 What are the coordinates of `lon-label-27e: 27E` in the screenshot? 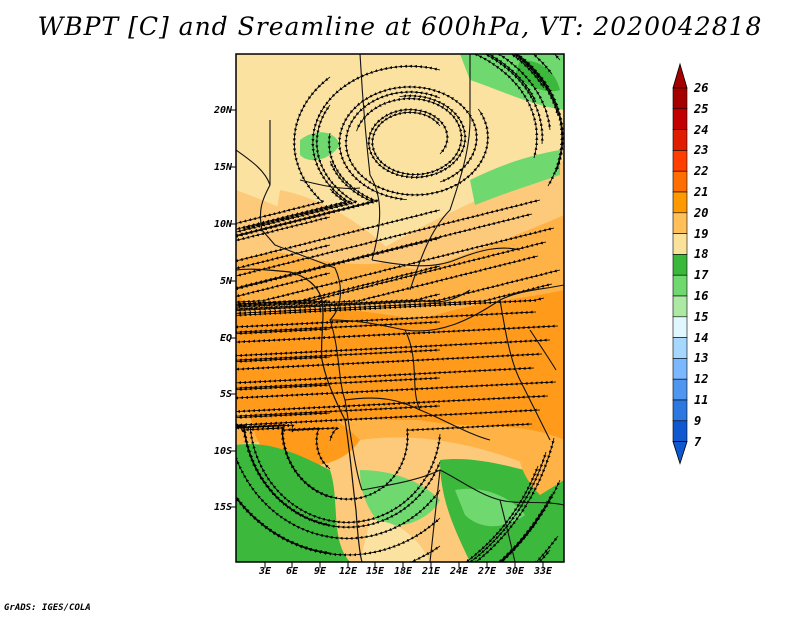 It's located at (487, 571).